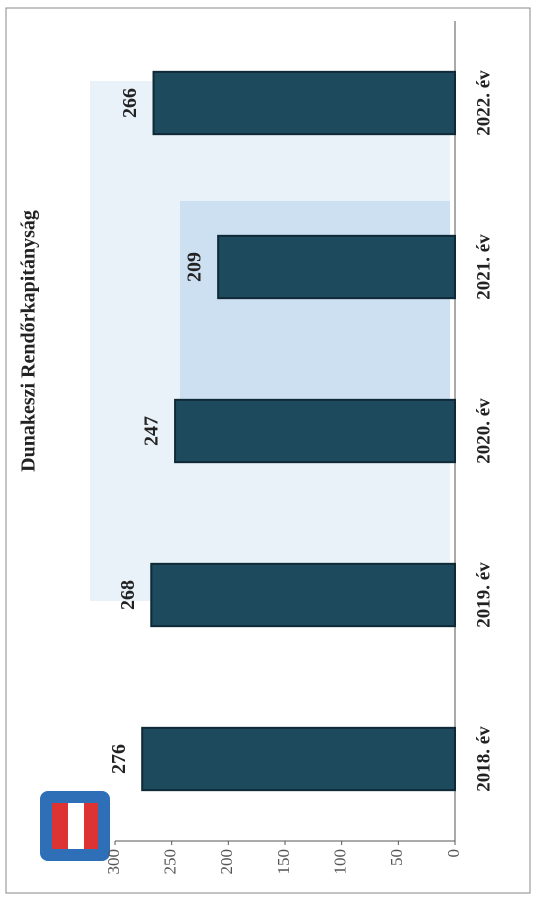 The width and height of the screenshot is (539, 901). What do you see at coordinates (483, 267) in the screenshot?
I see `x-tick-label: 2021. év` at bounding box center [483, 267].